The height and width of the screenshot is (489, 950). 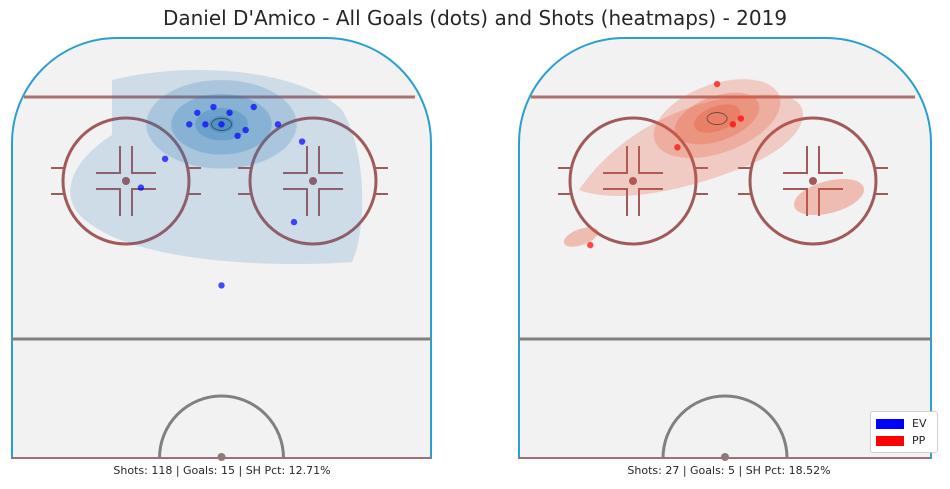 What do you see at coordinates (221, 426) in the screenshot?
I see `ev-center-circle` at bounding box center [221, 426].